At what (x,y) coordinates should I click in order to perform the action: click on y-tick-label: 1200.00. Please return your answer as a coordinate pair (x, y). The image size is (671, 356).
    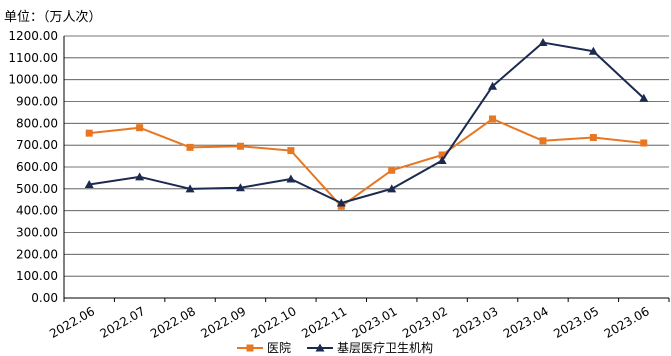
    Looking at the image, I should click on (33, 36).